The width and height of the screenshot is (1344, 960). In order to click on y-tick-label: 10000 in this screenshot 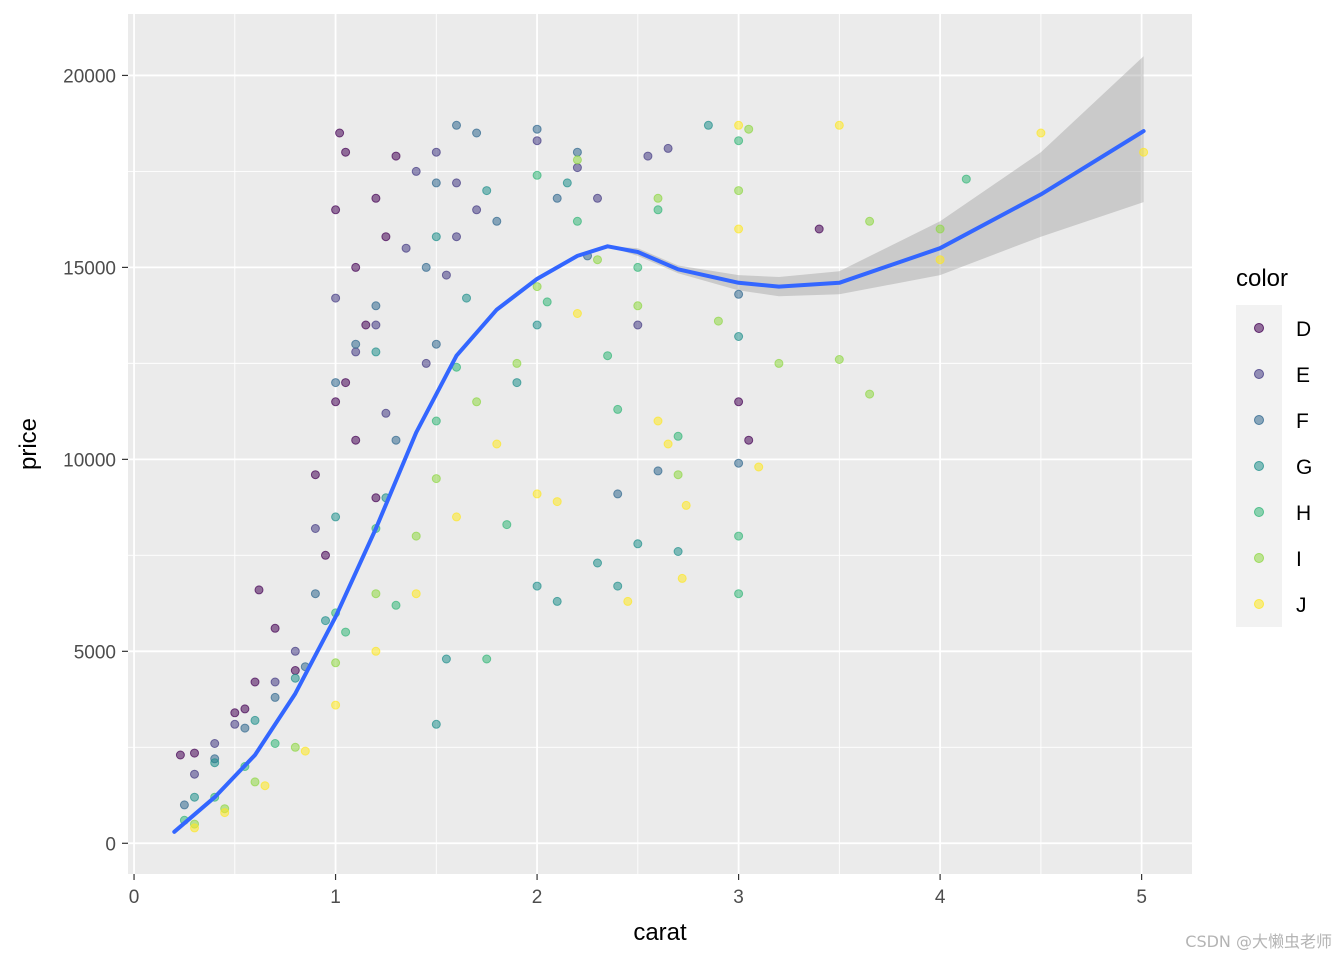, I will do `click(89, 460)`.